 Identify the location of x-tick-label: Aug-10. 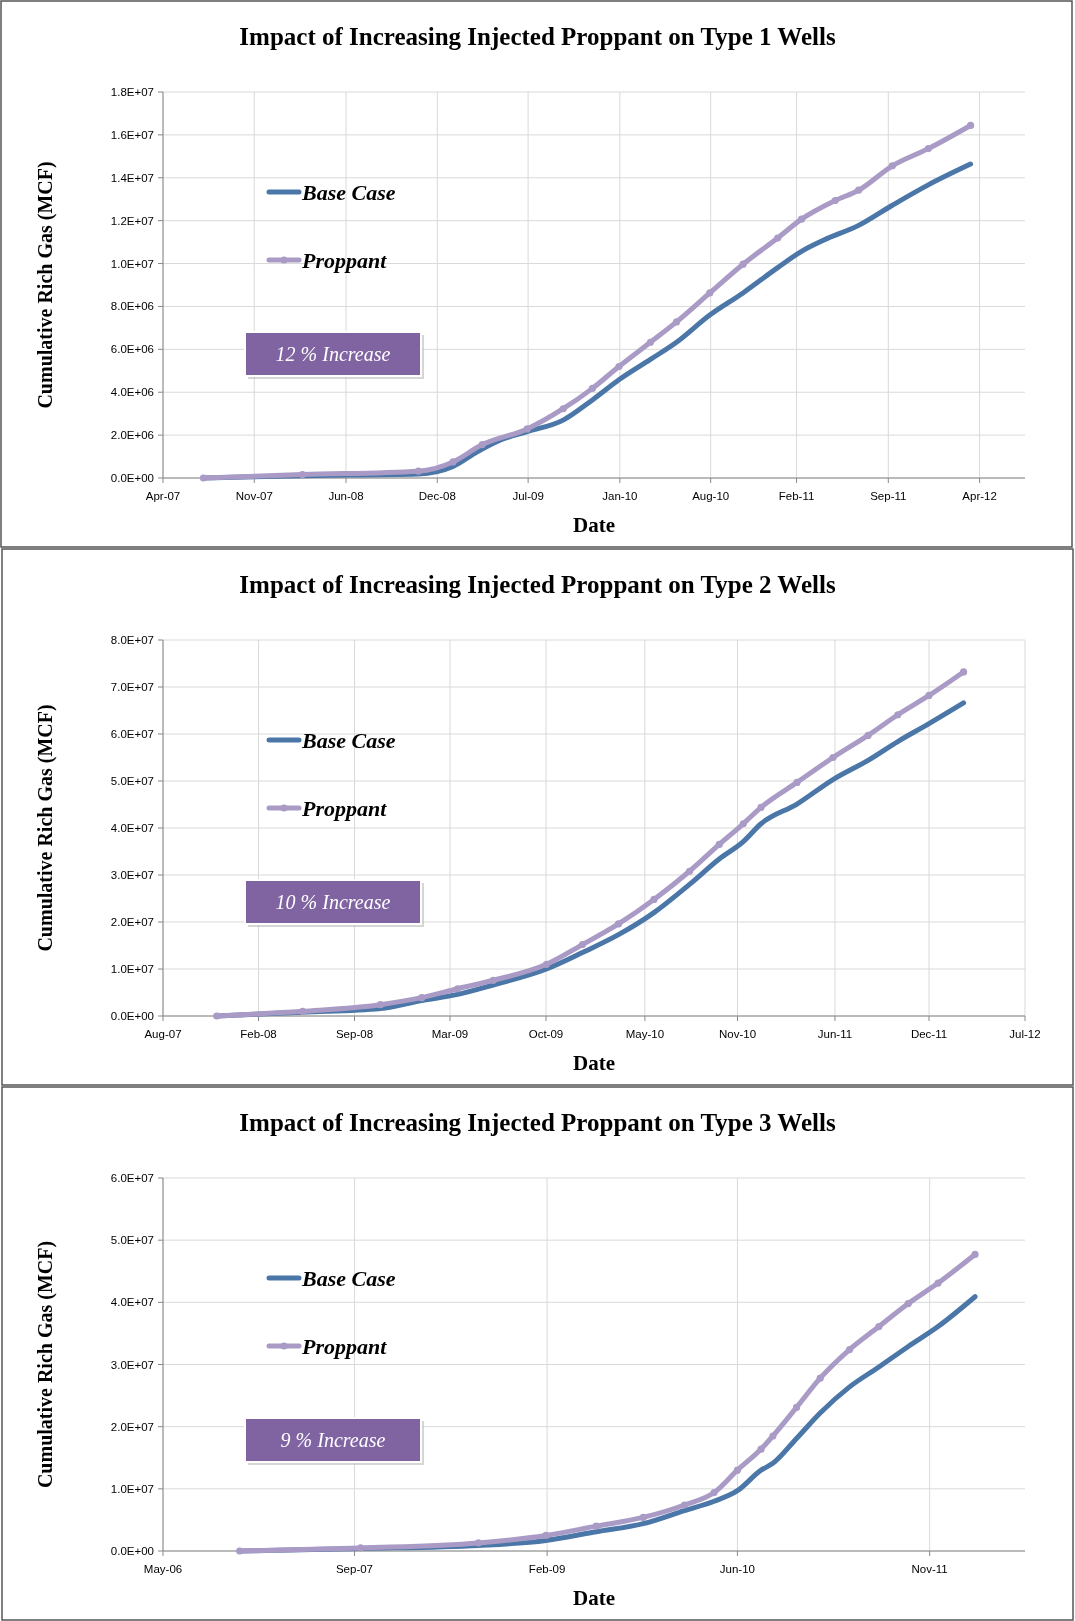
(711, 496).